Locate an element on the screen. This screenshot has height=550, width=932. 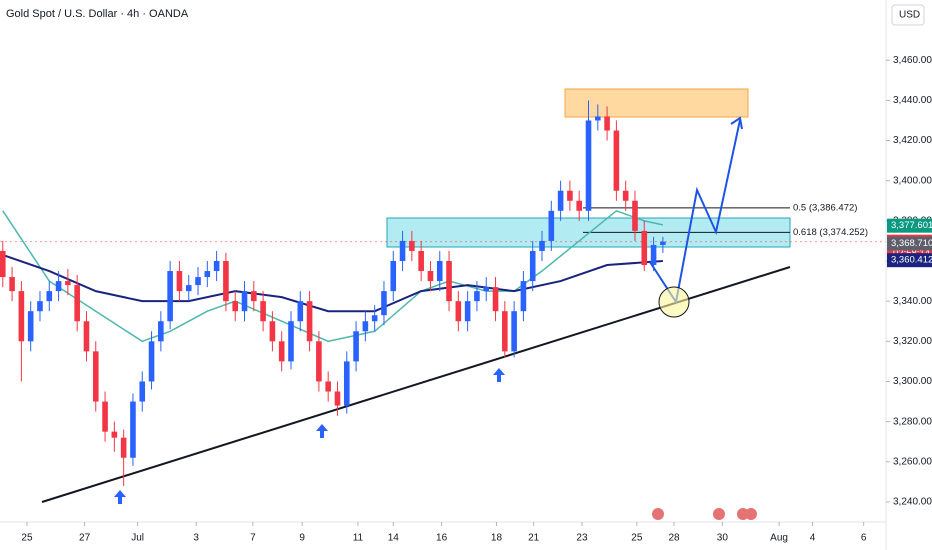
x-tick-label: 9 is located at coordinates (302, 538).